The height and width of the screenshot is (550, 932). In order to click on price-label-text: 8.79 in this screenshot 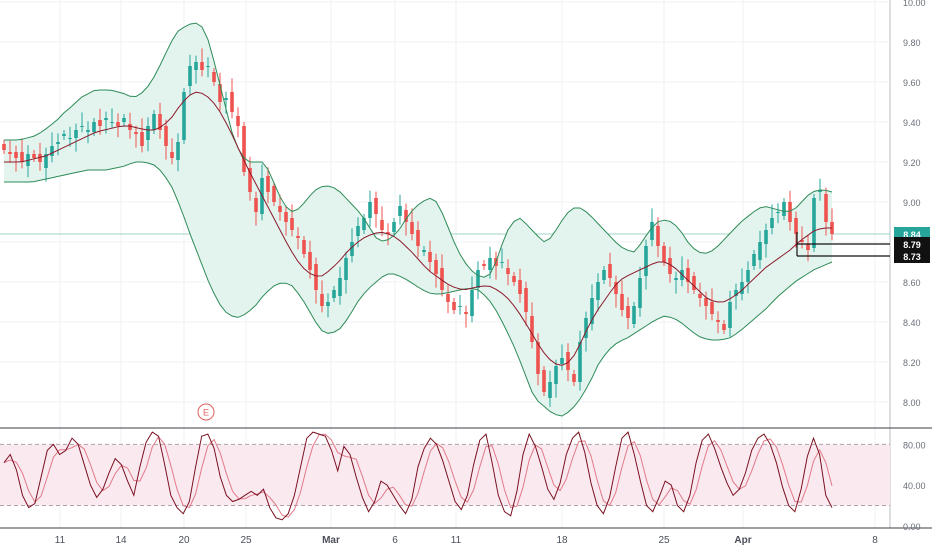, I will do `click(912, 245)`.